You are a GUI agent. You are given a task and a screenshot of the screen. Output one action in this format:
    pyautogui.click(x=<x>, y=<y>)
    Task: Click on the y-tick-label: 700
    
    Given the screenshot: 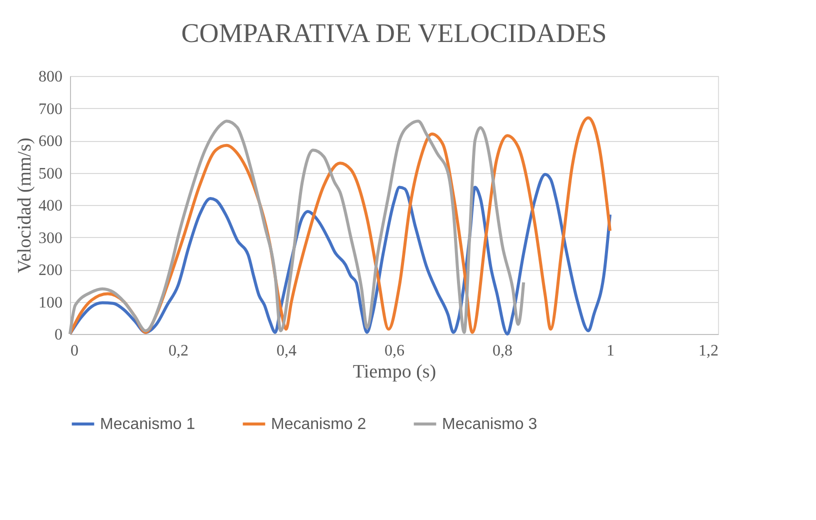 What is the action you would take?
    pyautogui.click(x=50, y=109)
    